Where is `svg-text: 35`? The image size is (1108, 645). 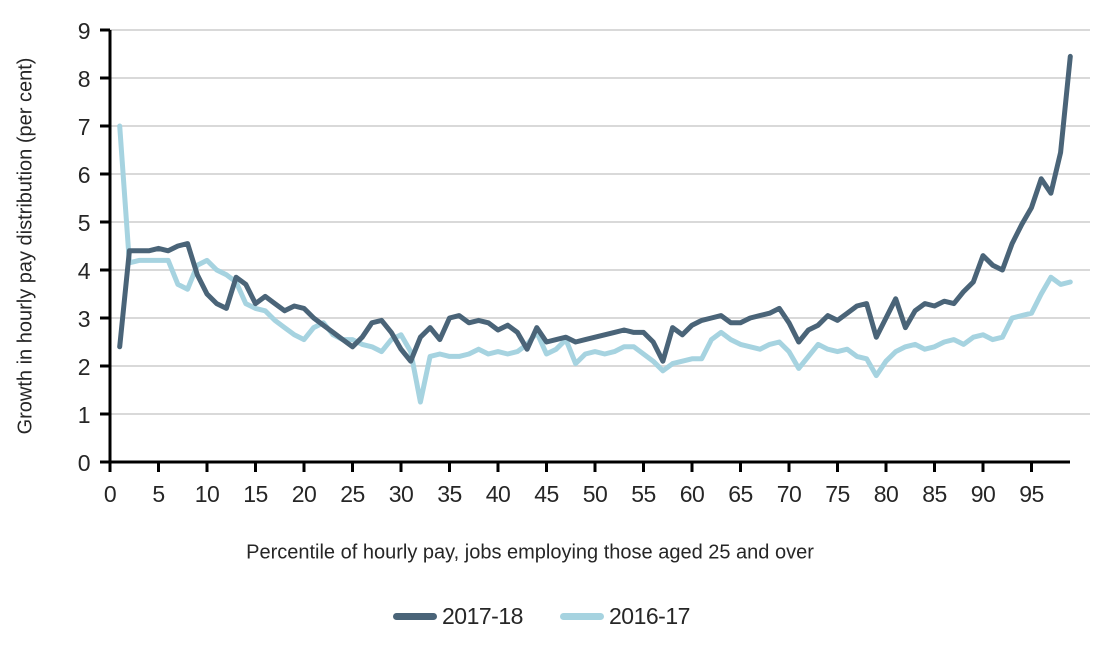
svg-text: 35 is located at coordinates (449, 494).